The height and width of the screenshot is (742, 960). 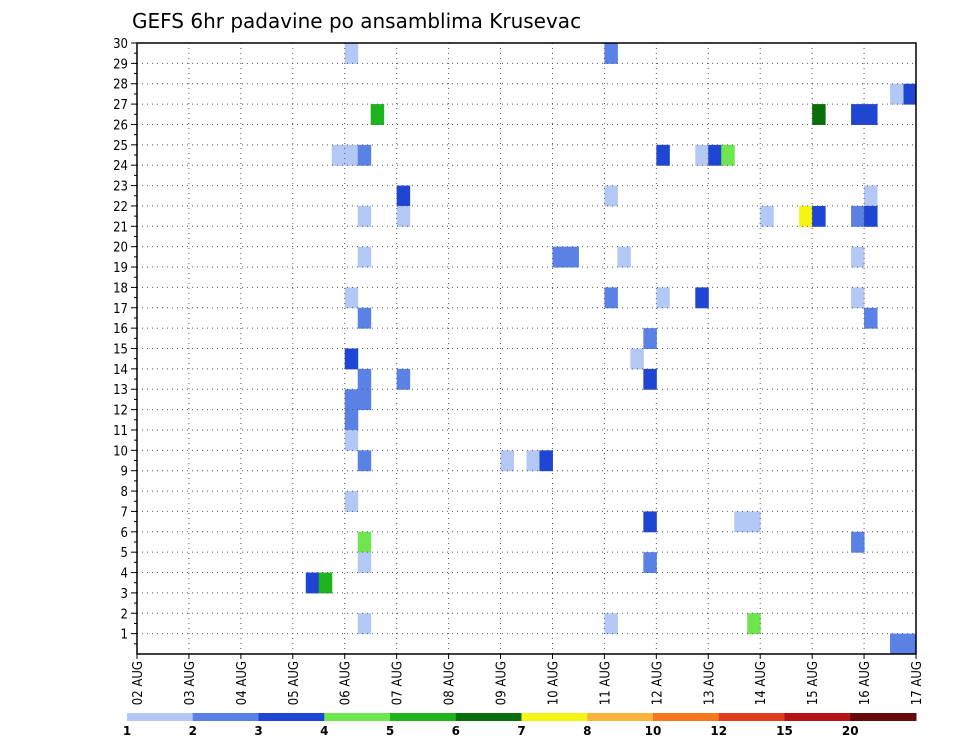 What do you see at coordinates (587, 731) in the screenshot?
I see `colorbar-label: 8` at bounding box center [587, 731].